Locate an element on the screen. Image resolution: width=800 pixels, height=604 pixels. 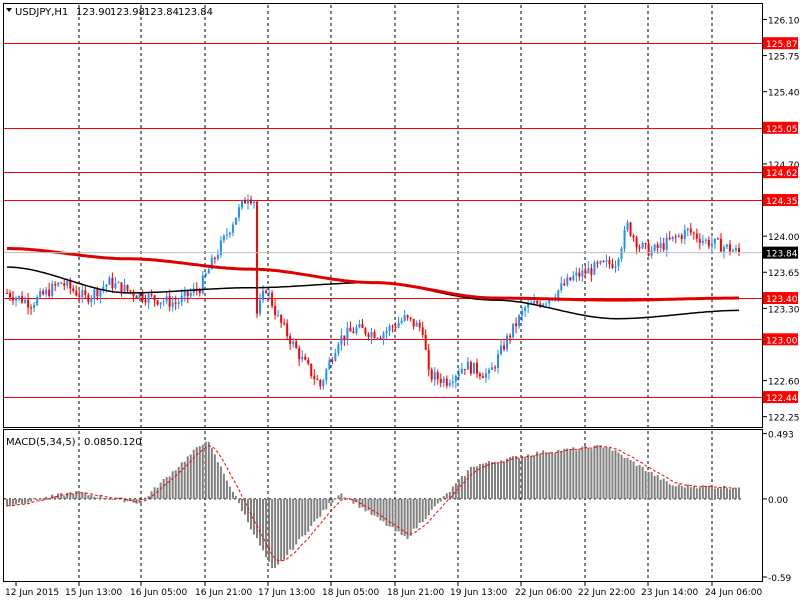
price-tick-label: 124.70 is located at coordinates (784, 166).